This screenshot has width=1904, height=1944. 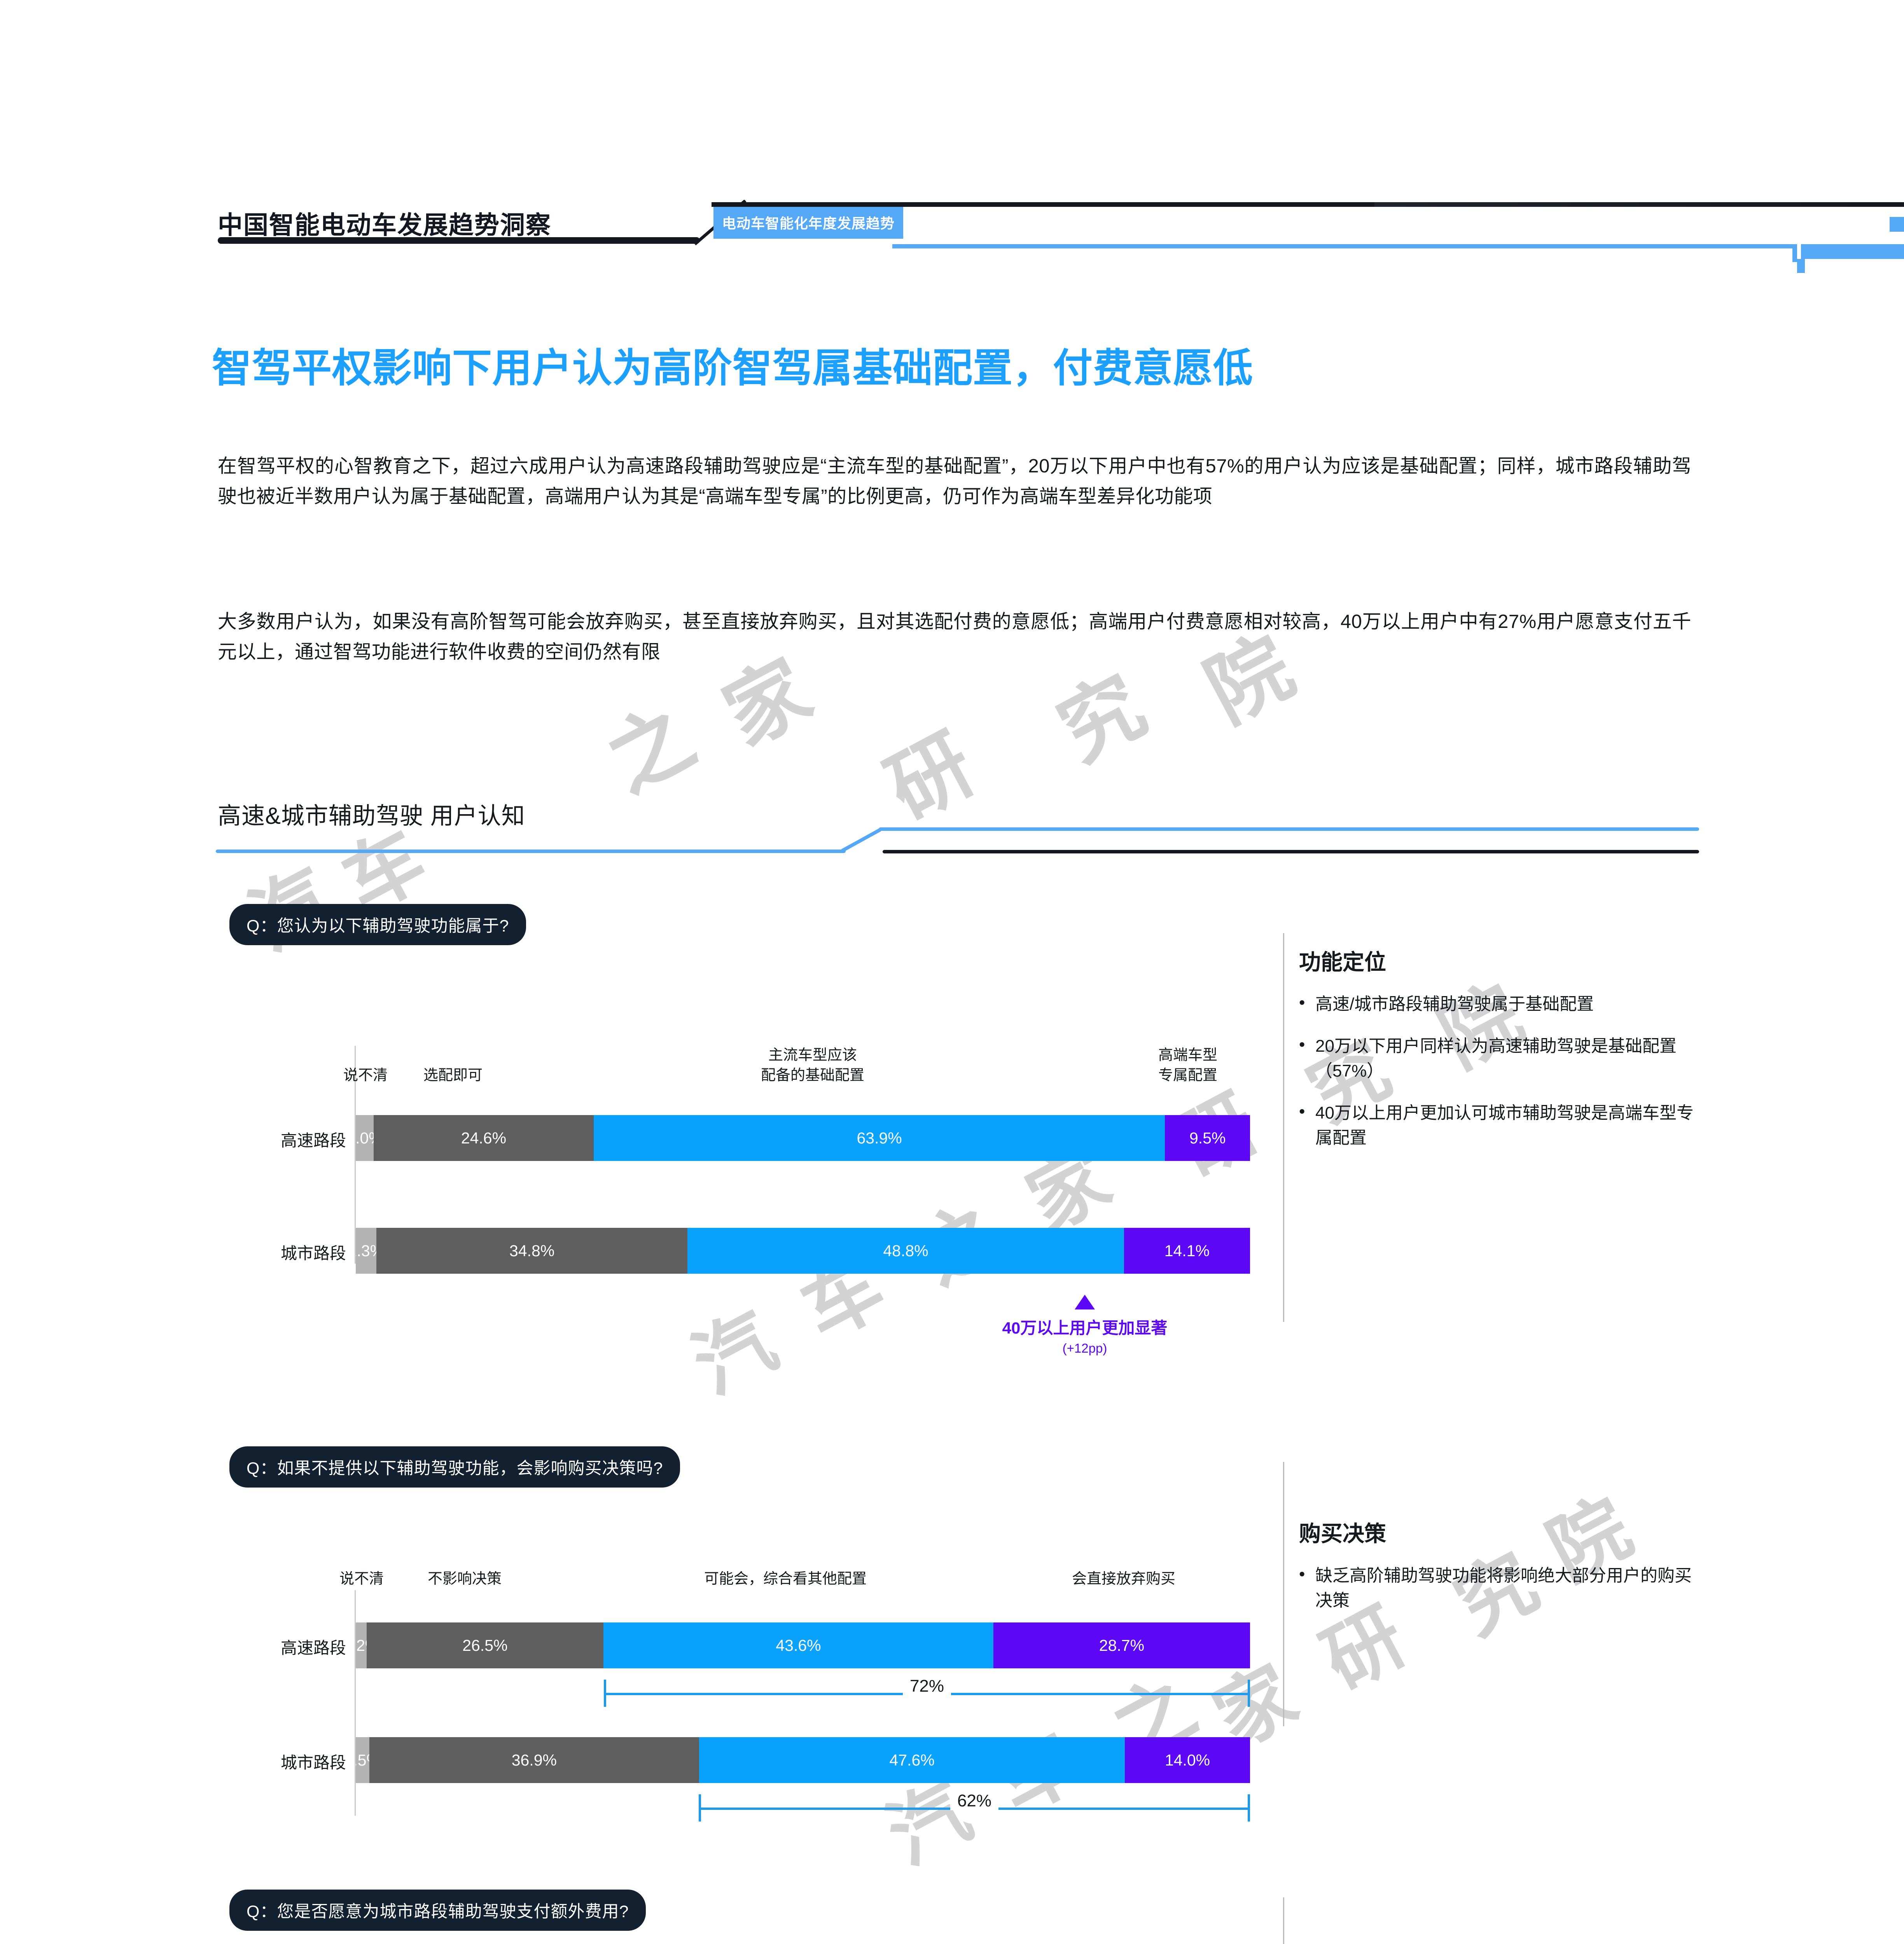 I want to click on chart2-bracket-1: 72%, so click(x=927, y=1692).